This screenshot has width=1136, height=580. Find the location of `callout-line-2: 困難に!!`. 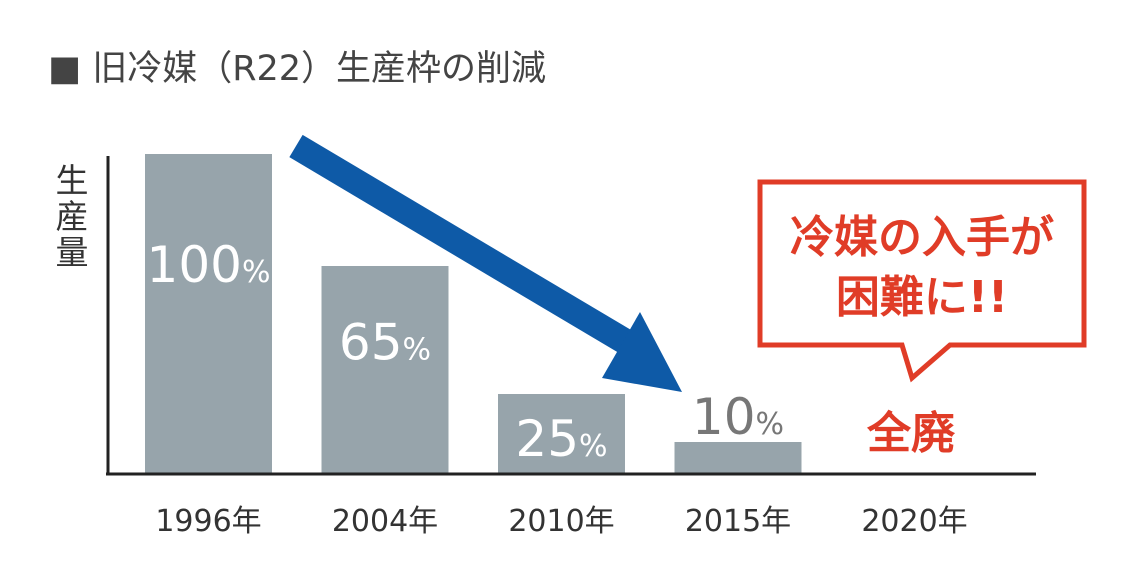

callout-line-2: 困難に!! is located at coordinates (922, 297).